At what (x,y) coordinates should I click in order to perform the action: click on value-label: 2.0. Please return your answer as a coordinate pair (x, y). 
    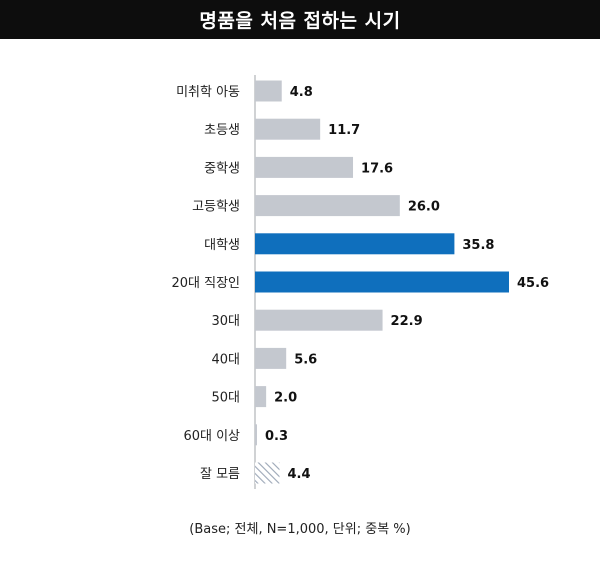
    Looking at the image, I should click on (285, 398).